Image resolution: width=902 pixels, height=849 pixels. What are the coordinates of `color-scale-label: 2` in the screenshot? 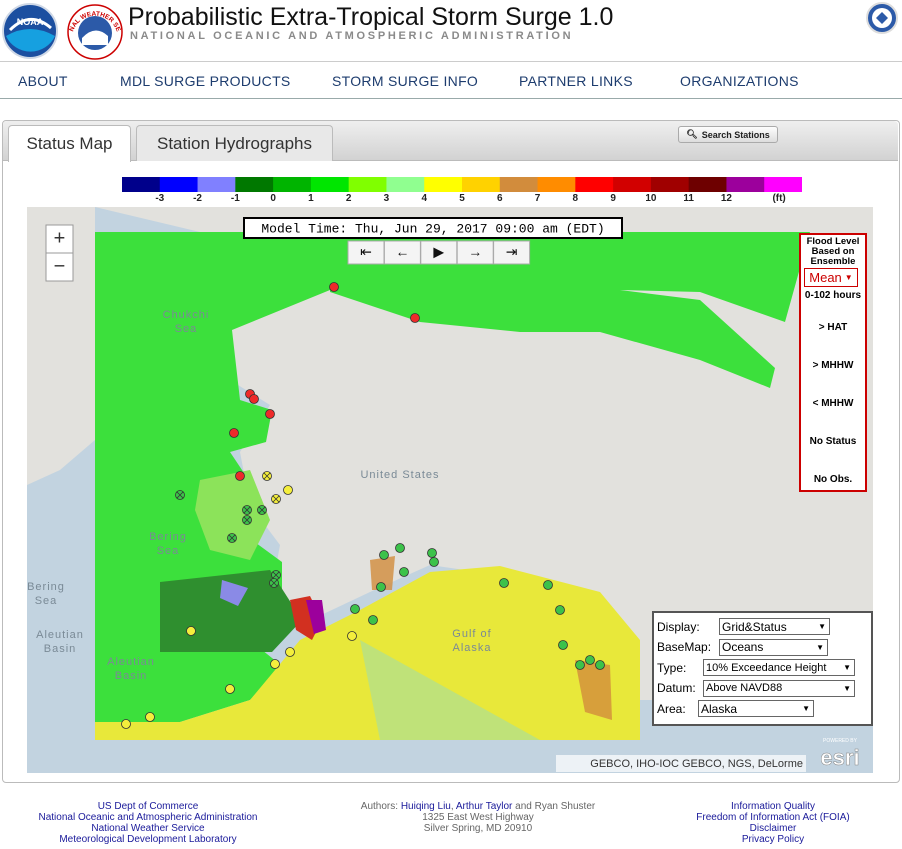 It's located at (348, 198).